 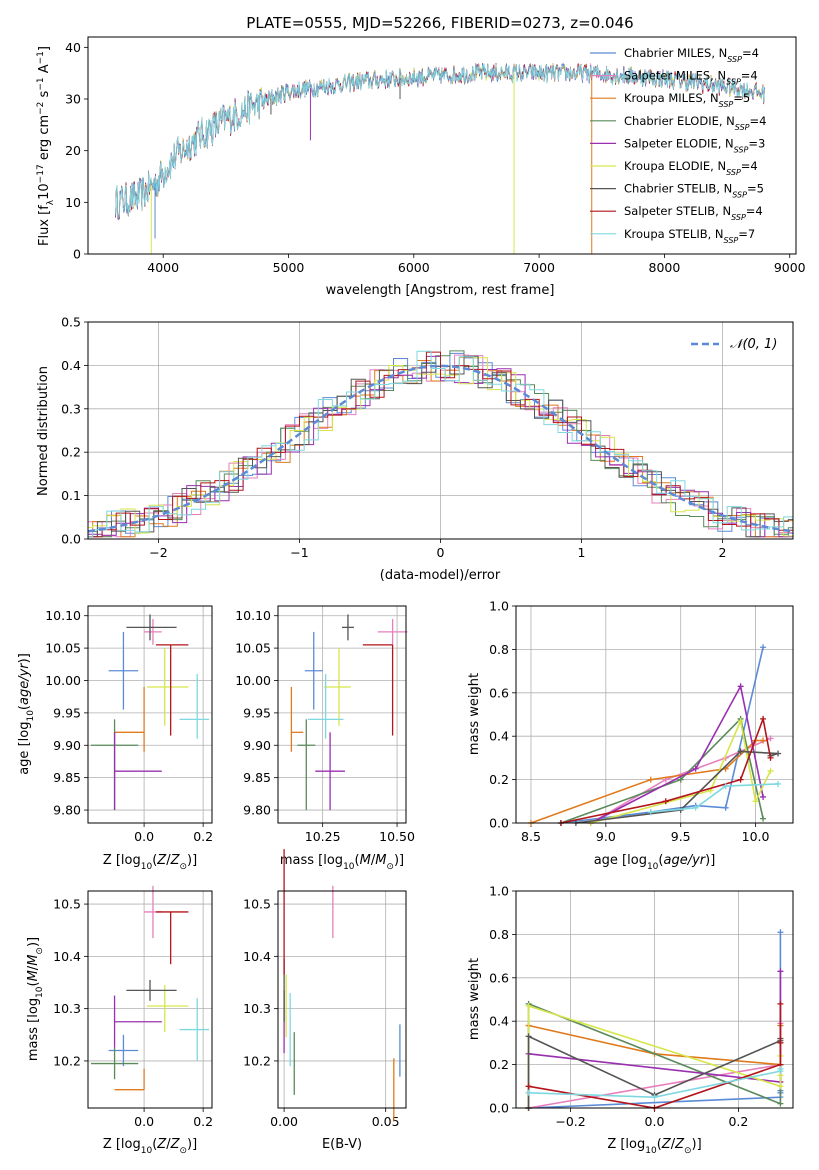 What do you see at coordinates (257, 745) in the screenshot?
I see `y-tick-label: 9.90` at bounding box center [257, 745].